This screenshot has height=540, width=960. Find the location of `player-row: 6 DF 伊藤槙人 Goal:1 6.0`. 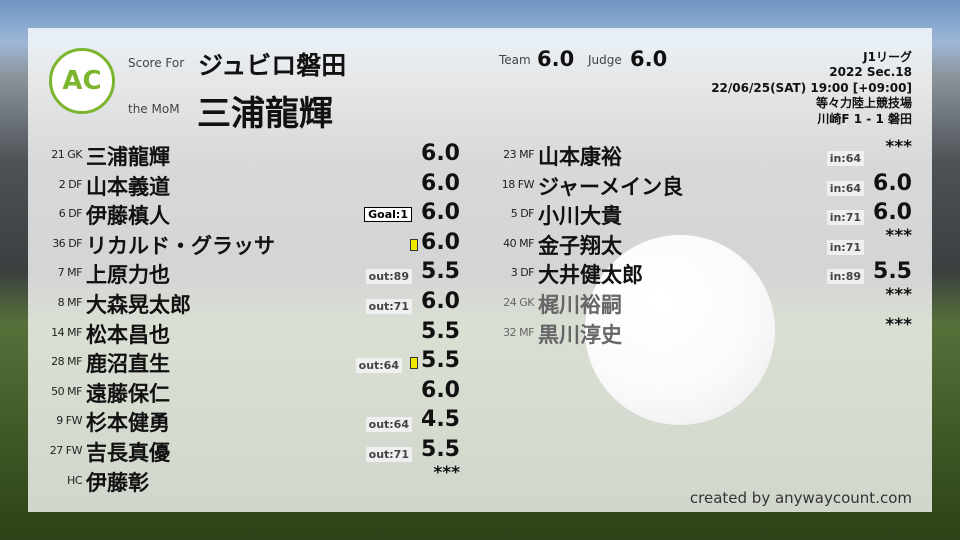

player-row: 6 DF 伊藤槙人 Goal:1 6.0 is located at coordinates (244, 213).